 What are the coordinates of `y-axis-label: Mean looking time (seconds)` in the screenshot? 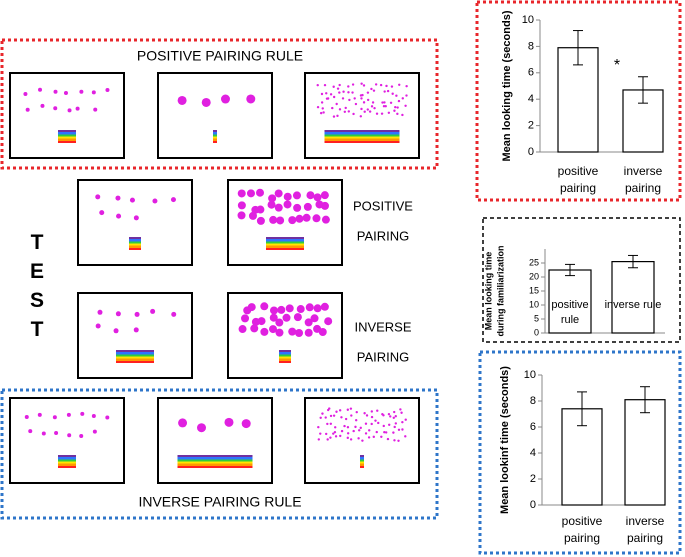 It's located at (507, 85).